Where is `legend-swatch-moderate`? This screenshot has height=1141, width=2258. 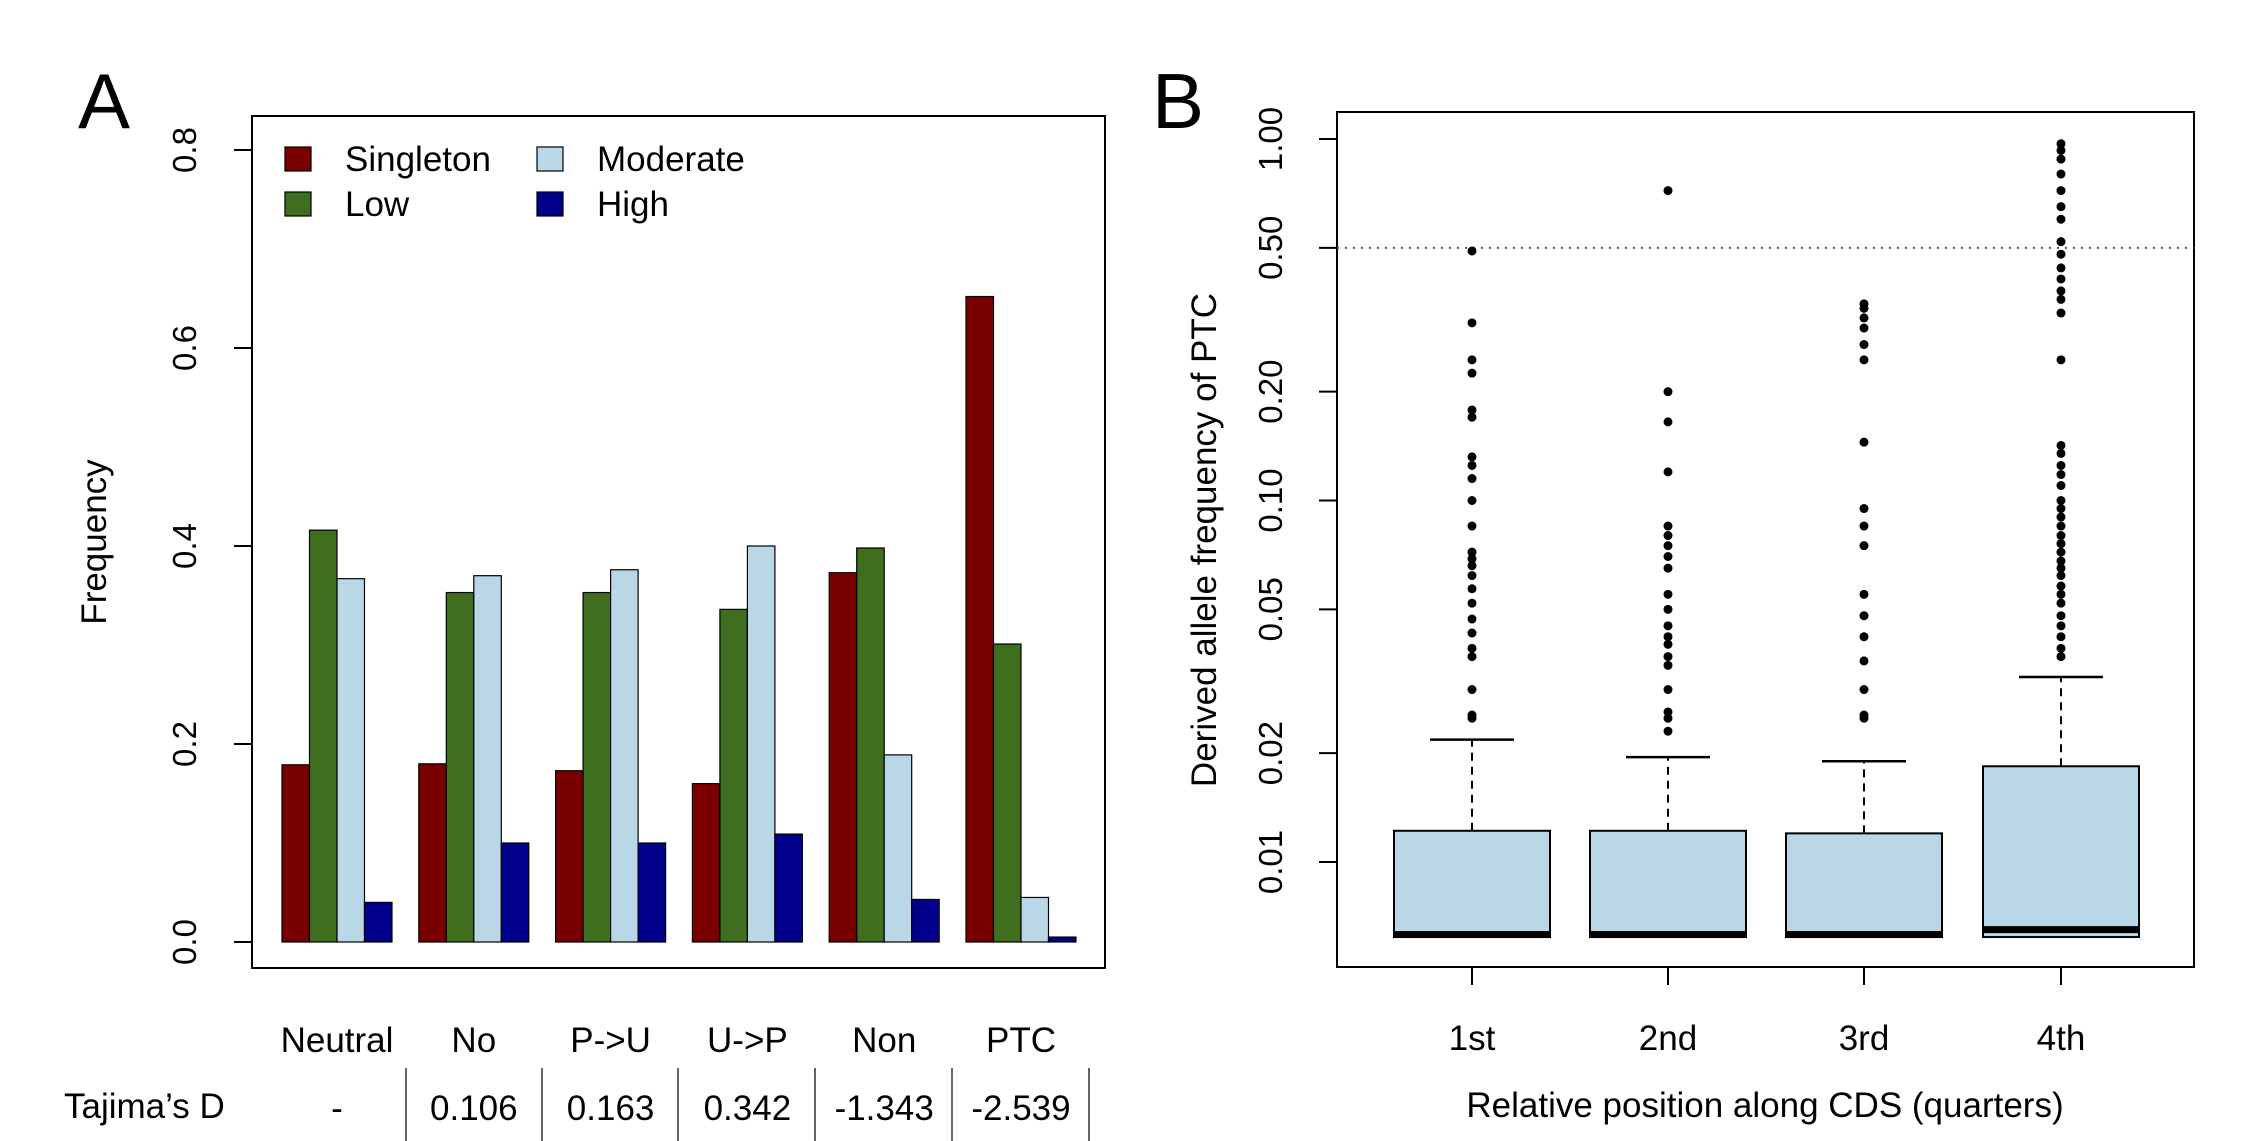
legend-swatch-moderate is located at coordinates (550, 159).